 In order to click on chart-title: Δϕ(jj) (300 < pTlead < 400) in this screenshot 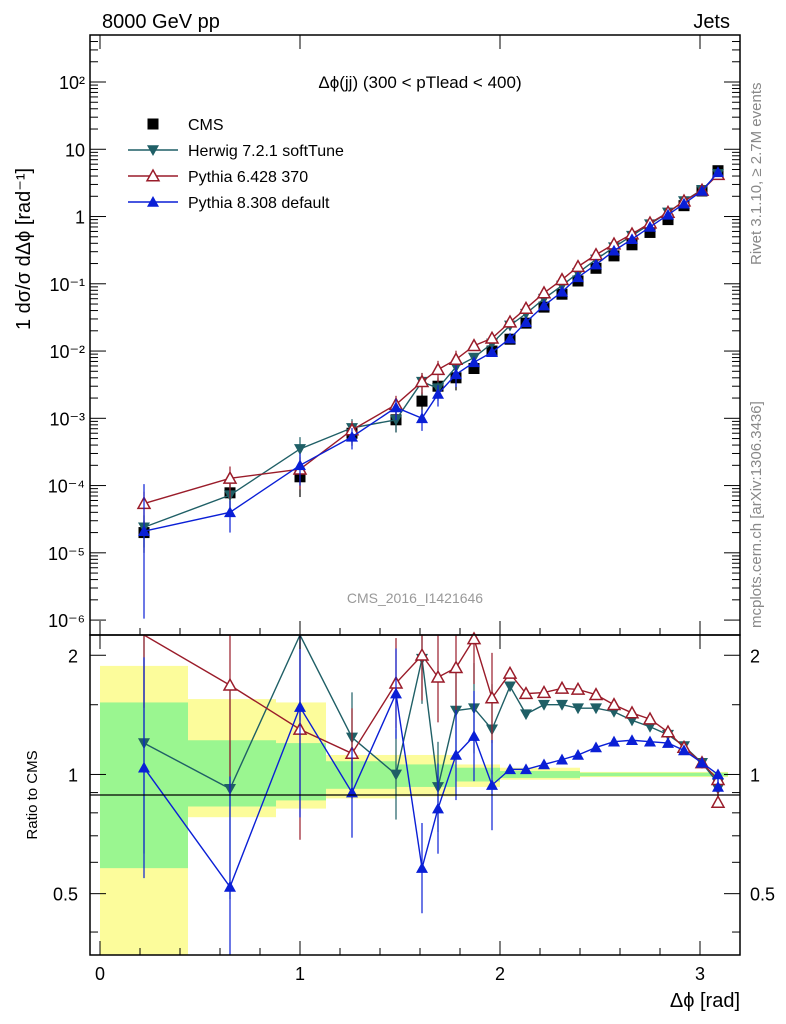, I will do `click(419, 82)`.